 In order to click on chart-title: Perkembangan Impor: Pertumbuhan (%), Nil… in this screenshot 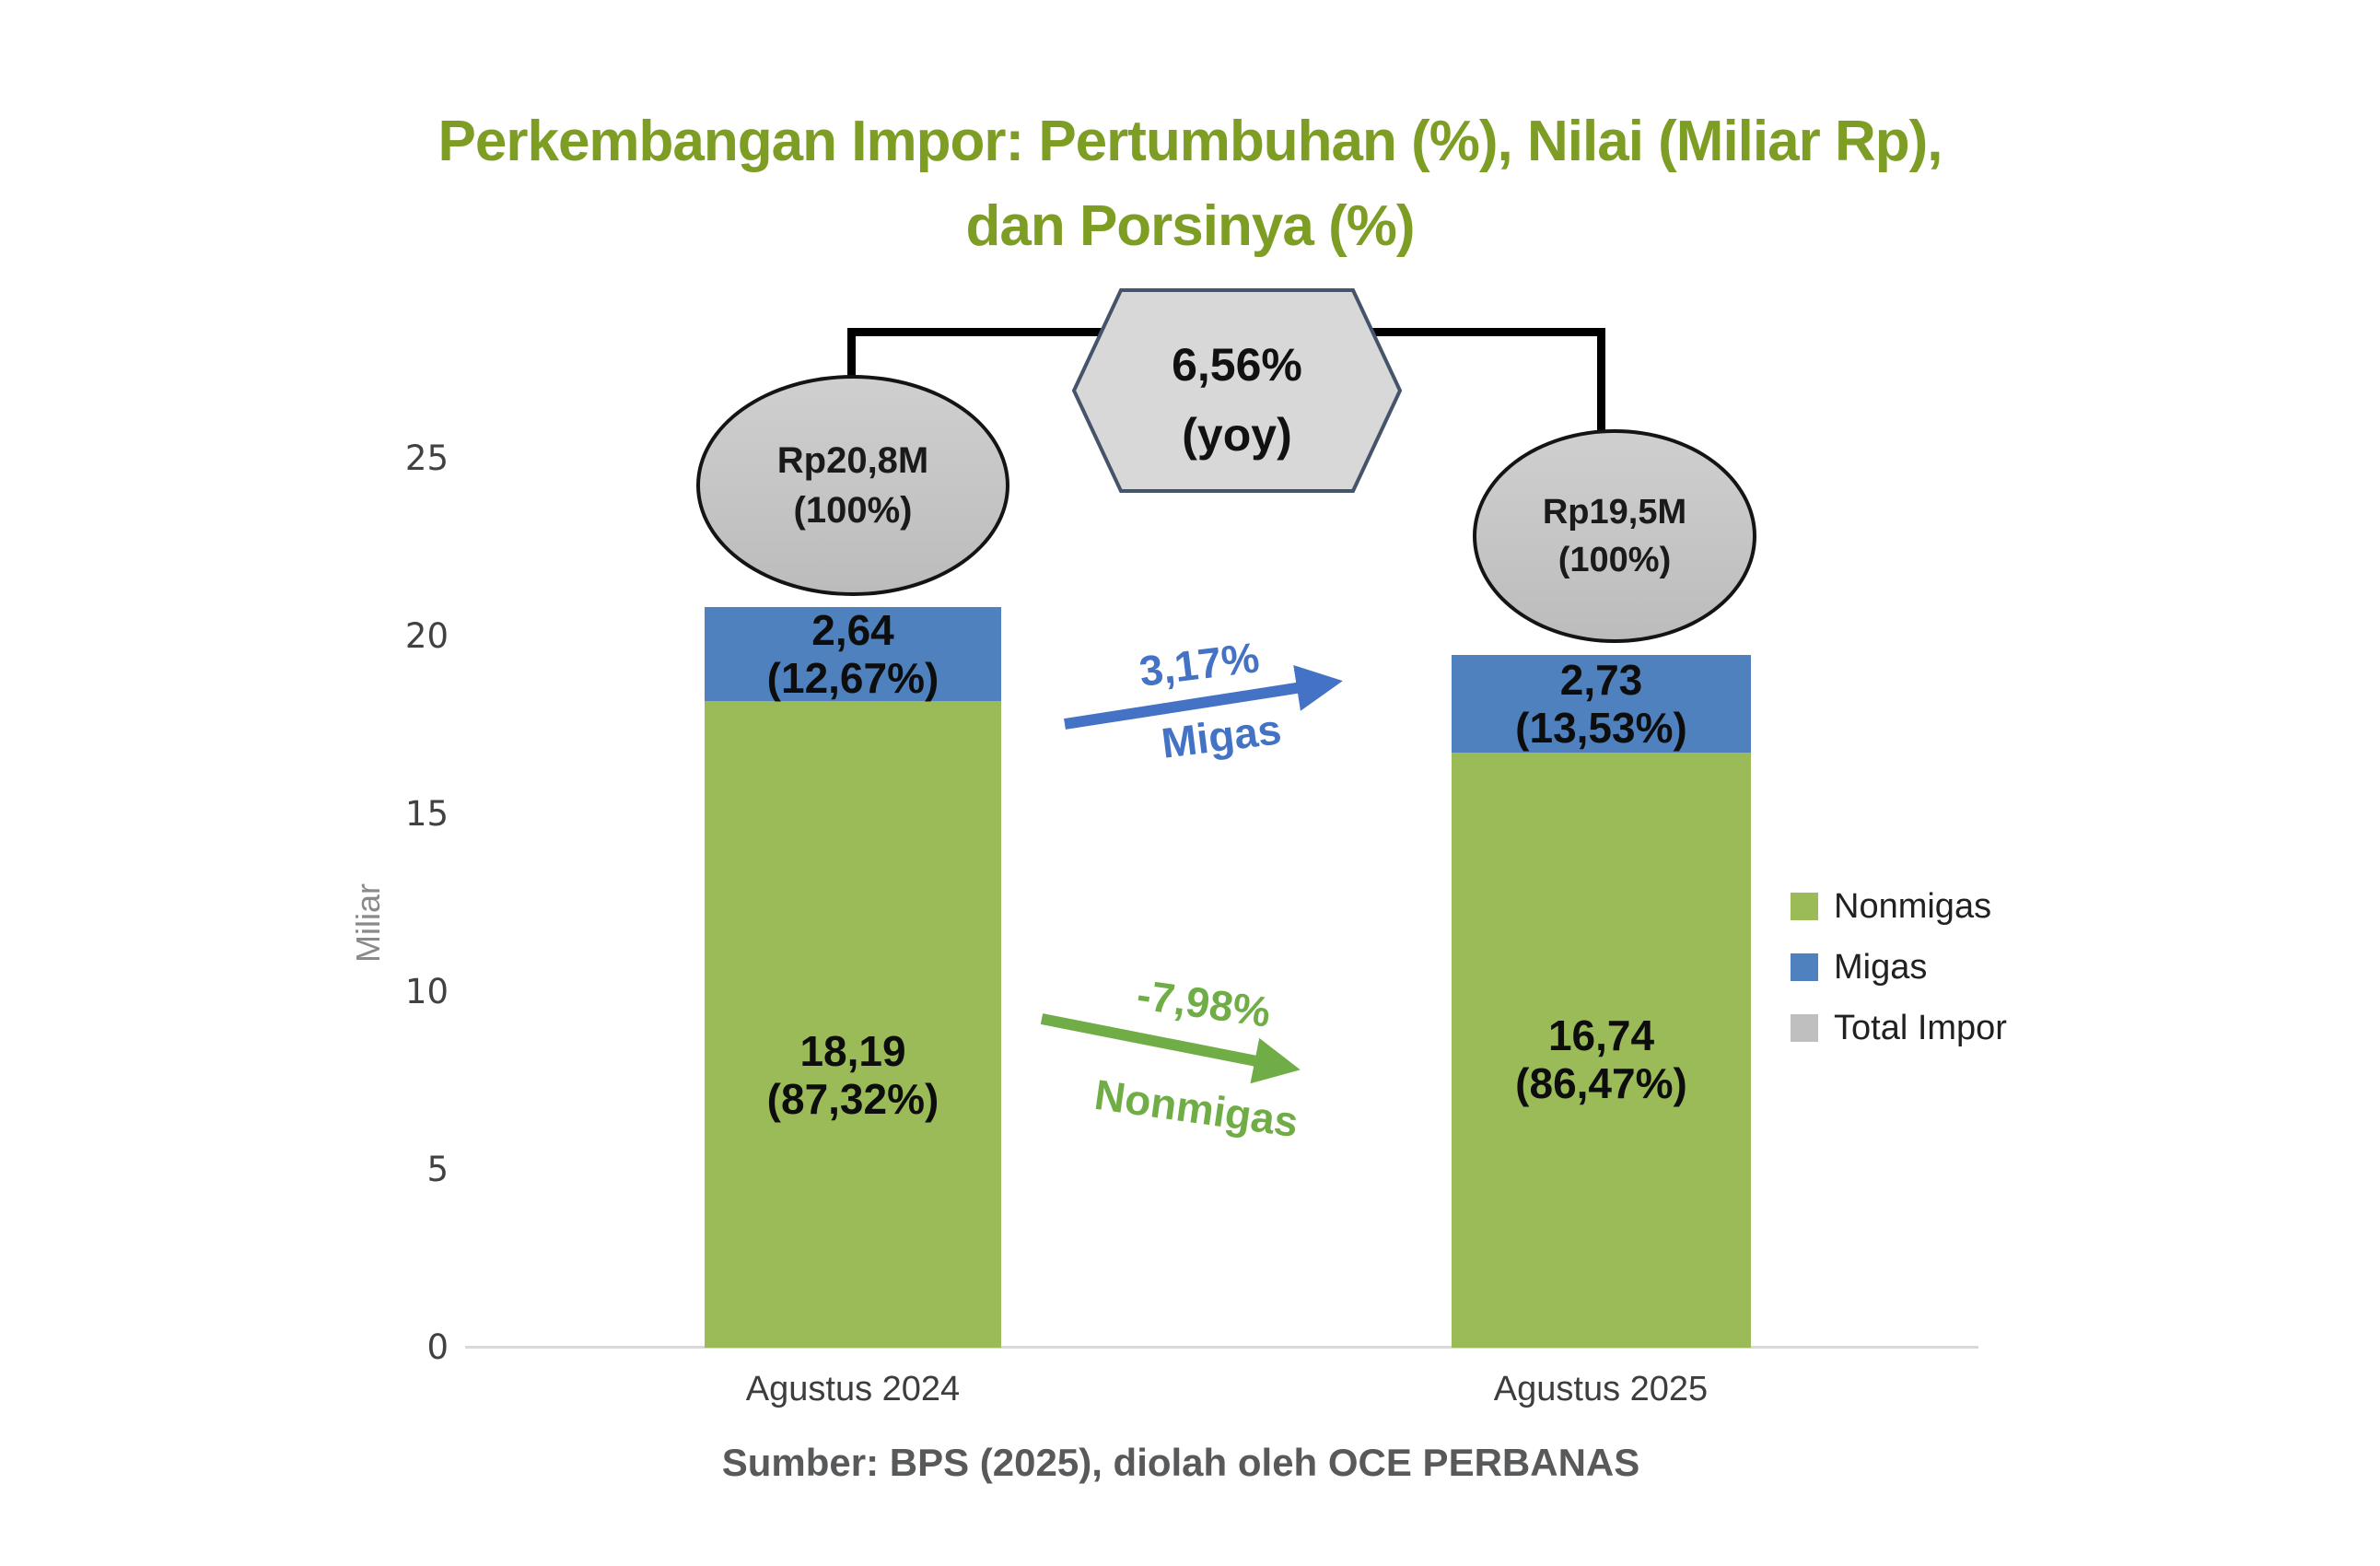, I will do `click(1190, 184)`.